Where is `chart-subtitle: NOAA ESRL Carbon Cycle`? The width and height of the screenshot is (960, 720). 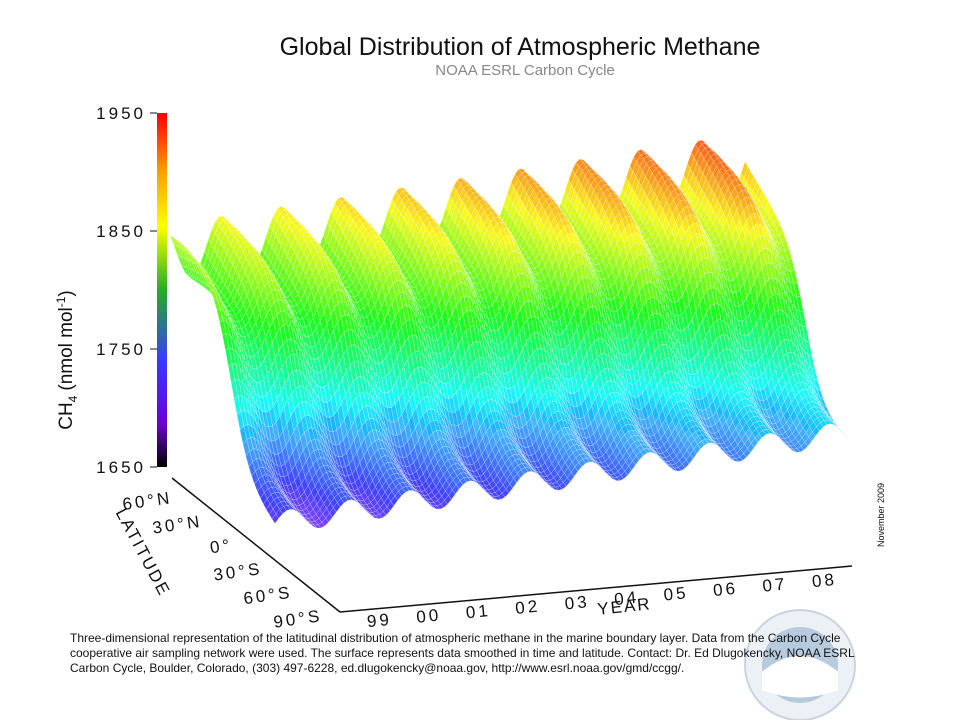
chart-subtitle: NOAA ESRL Carbon Cycle is located at coordinates (525, 70).